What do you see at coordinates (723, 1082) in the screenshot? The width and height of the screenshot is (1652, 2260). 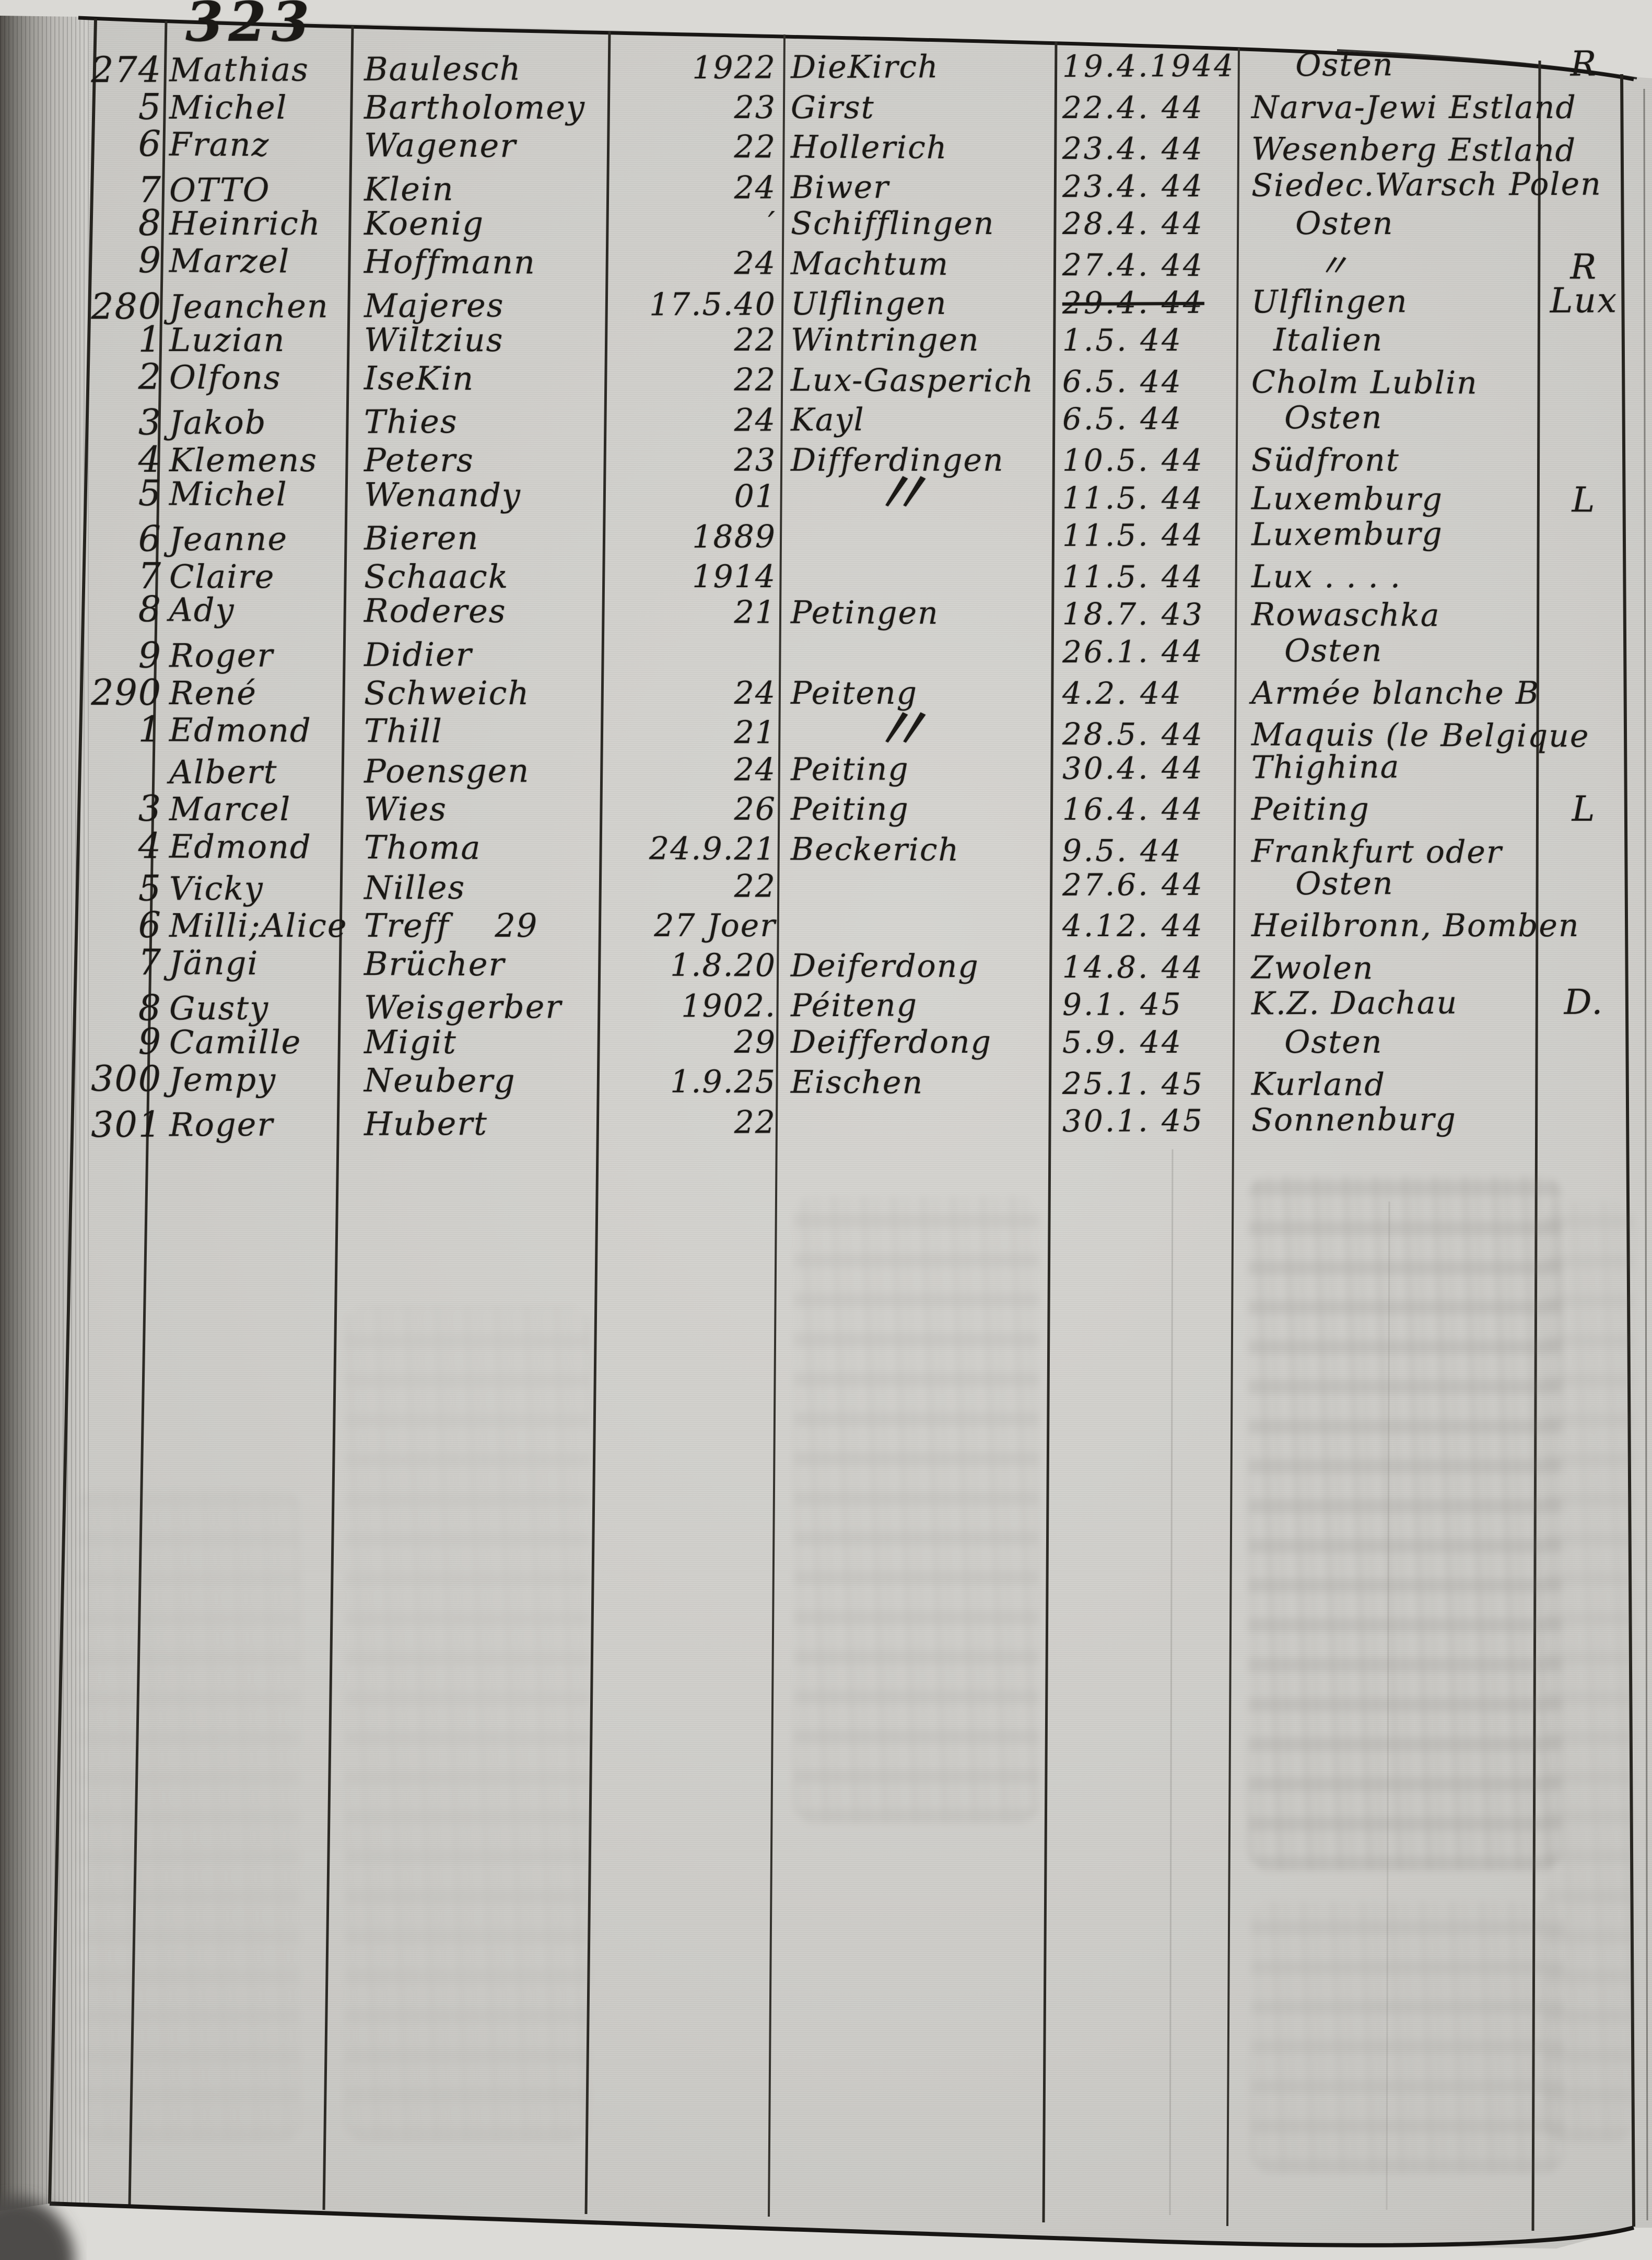 I see `cell-birth-year: 1.9.25` at bounding box center [723, 1082].